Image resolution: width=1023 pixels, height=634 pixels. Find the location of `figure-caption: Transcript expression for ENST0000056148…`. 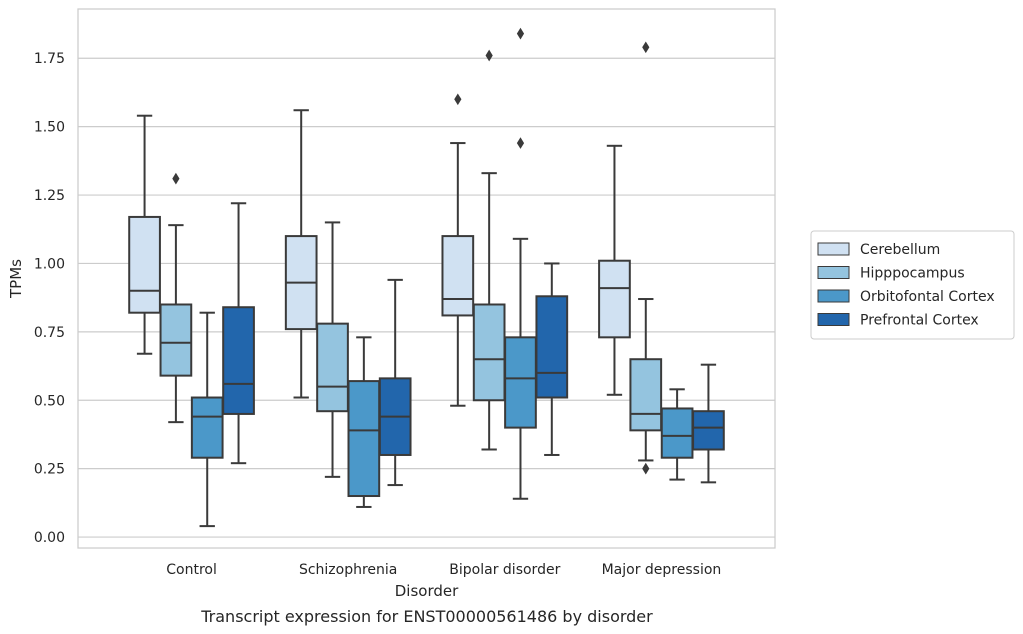

figure-caption: Transcript expression for ENST0000056148… is located at coordinates (426, 616).